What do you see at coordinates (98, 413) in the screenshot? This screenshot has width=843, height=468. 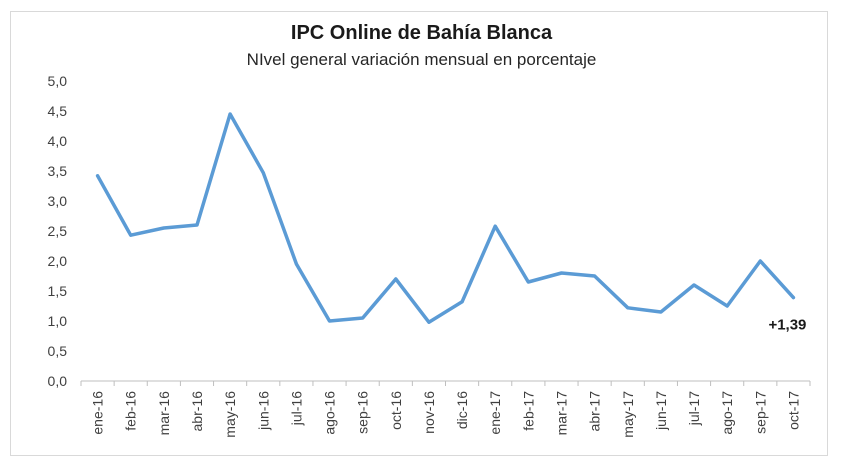 I see `x-tick-label: ene-16` at bounding box center [98, 413].